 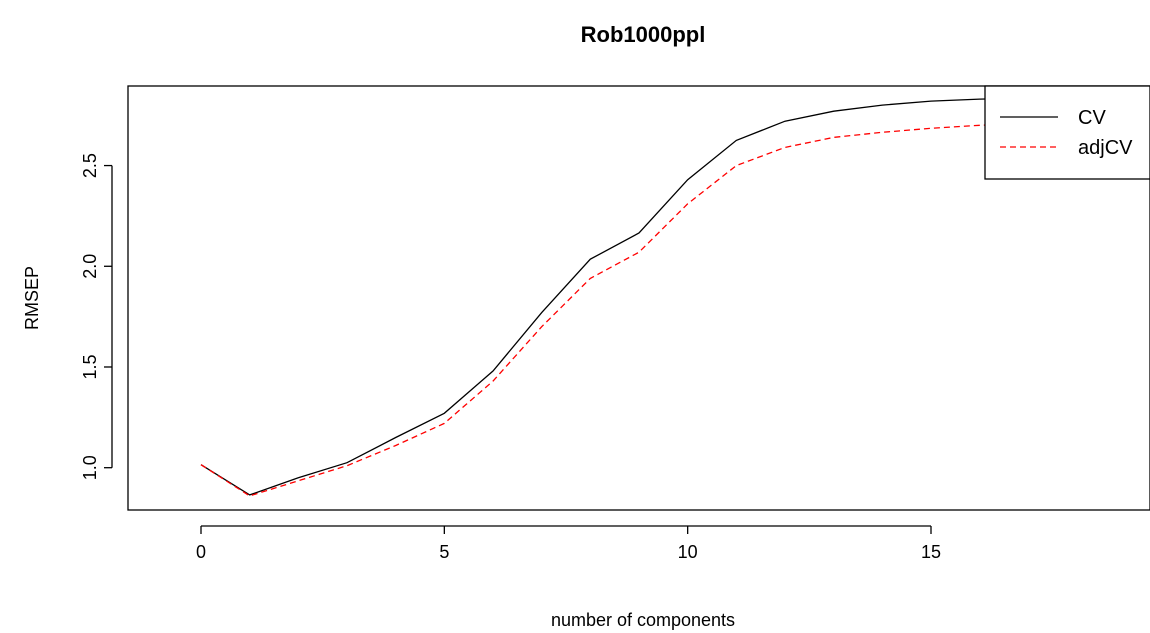 I want to click on legend-label-adjcv: adjCV, so click(x=1105, y=148).